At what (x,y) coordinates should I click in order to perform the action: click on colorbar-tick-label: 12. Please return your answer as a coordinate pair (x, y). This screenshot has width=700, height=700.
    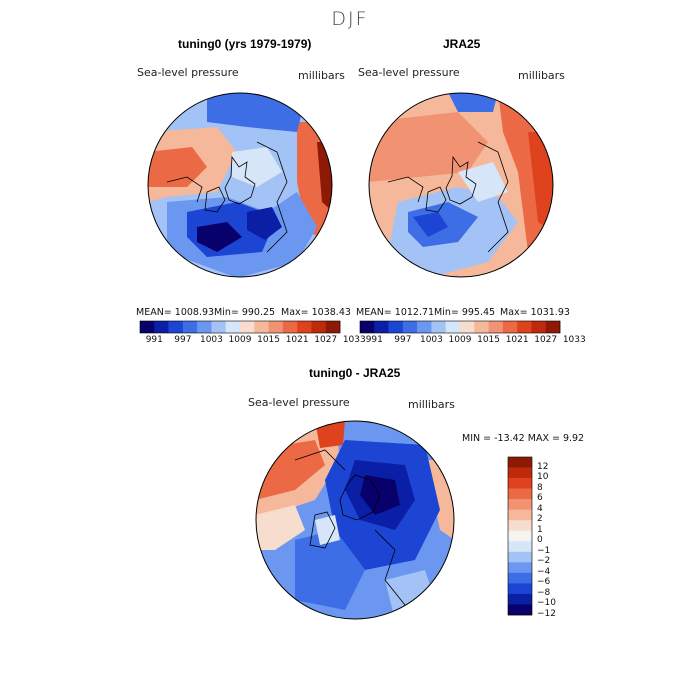
    Looking at the image, I should click on (543, 466).